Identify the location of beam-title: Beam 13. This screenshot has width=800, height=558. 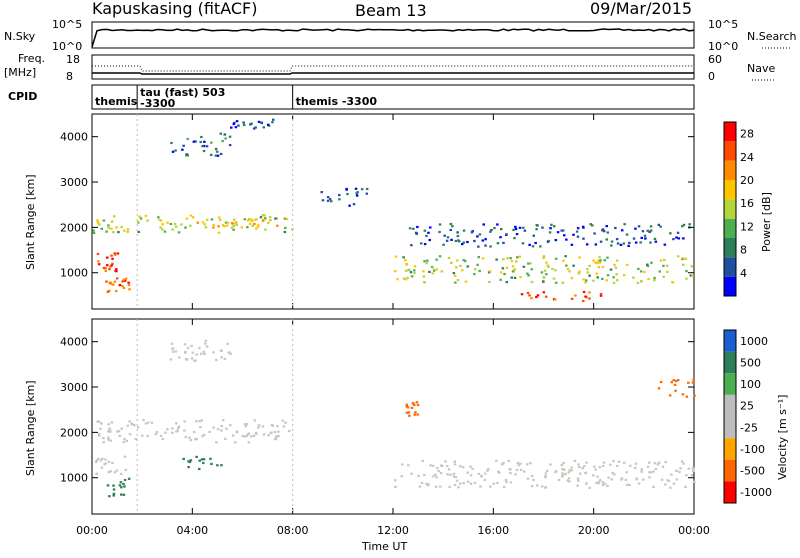
(391, 10).